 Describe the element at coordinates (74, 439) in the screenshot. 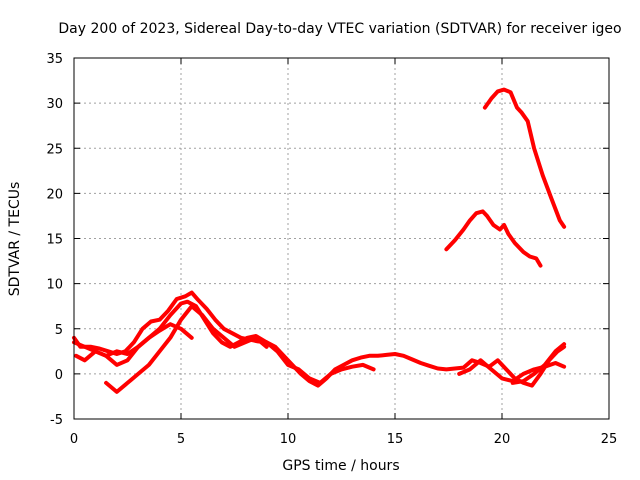

I see `x-tick-label: 0` at that location.